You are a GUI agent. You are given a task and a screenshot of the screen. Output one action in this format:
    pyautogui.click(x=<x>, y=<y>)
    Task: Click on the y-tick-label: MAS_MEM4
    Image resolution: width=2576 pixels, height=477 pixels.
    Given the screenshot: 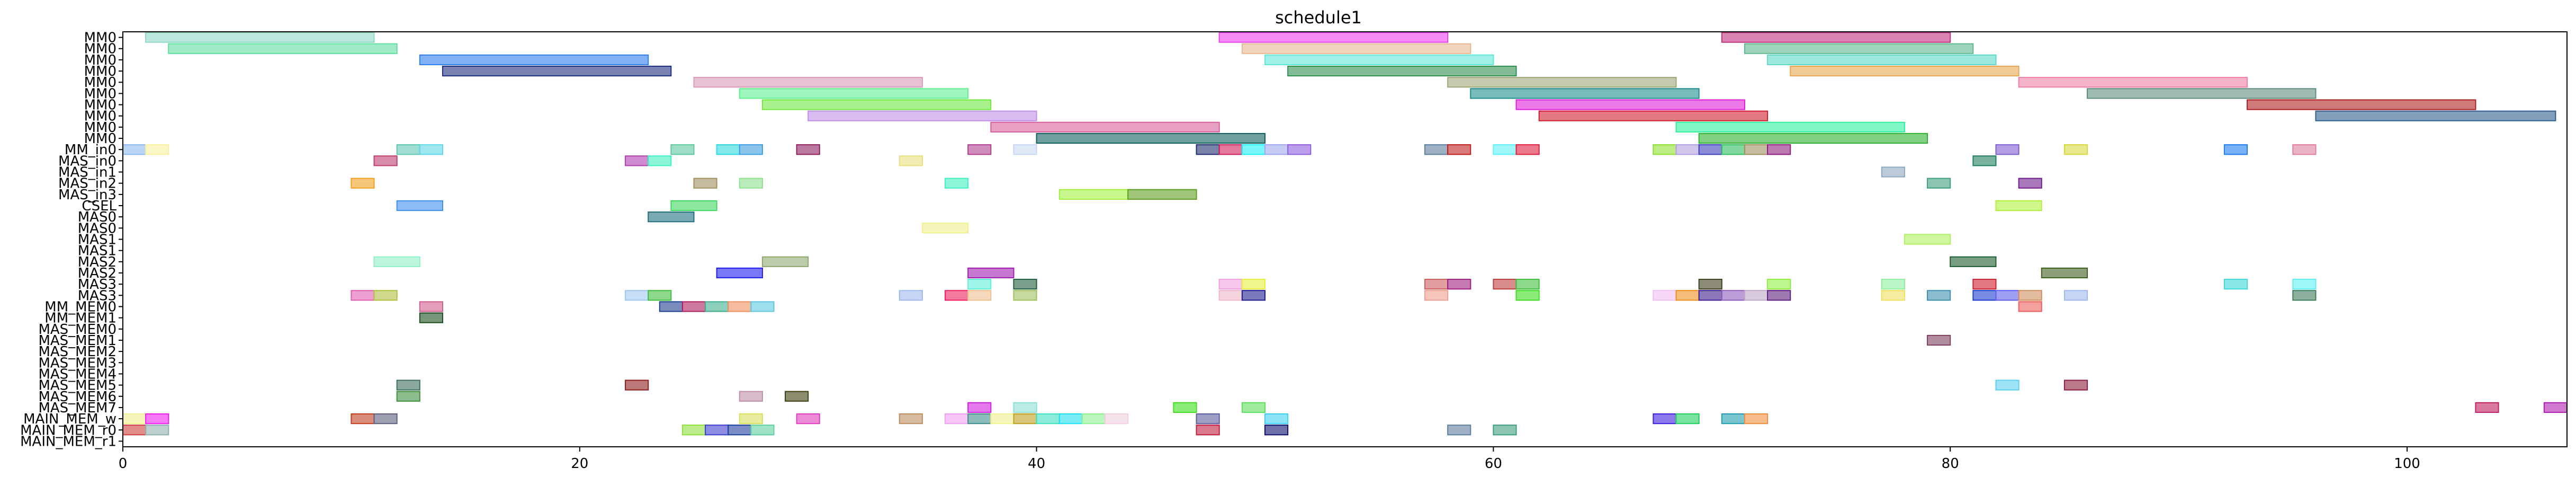 What is the action you would take?
    pyautogui.click(x=77, y=374)
    